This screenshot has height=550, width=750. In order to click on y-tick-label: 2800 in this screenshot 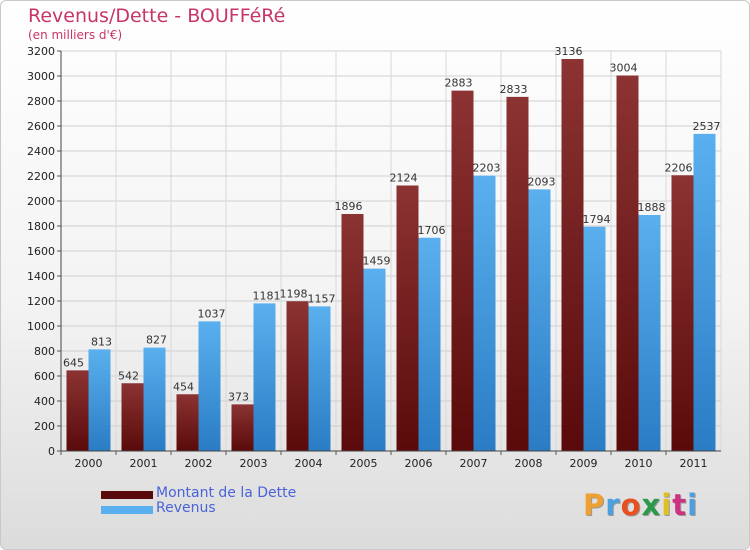, I will do `click(41, 101)`.